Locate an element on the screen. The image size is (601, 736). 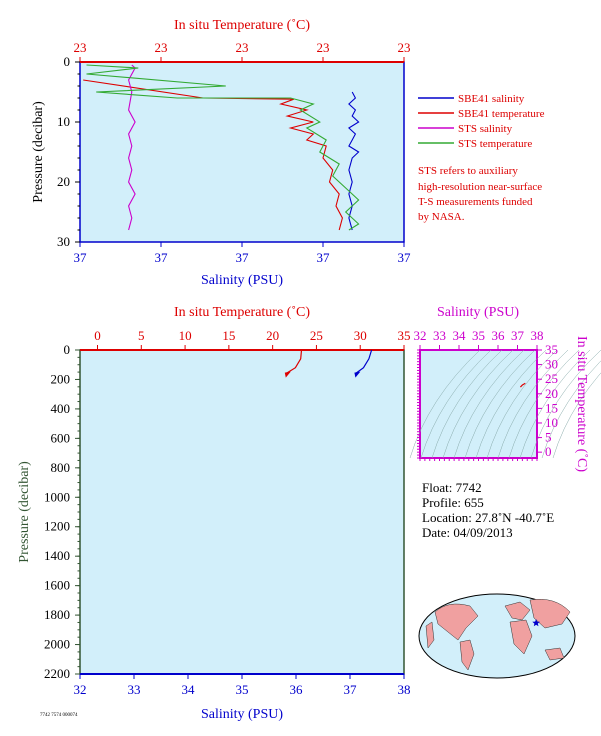
top-sal-axis-label: Salinity (PSU) is located at coordinates (242, 280).